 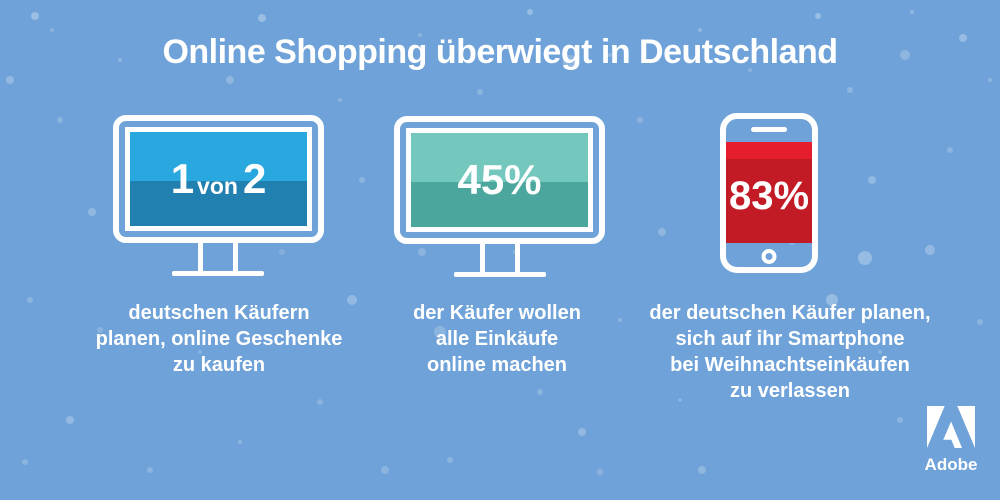 I want to click on phone-home-button, so click(x=769, y=256).